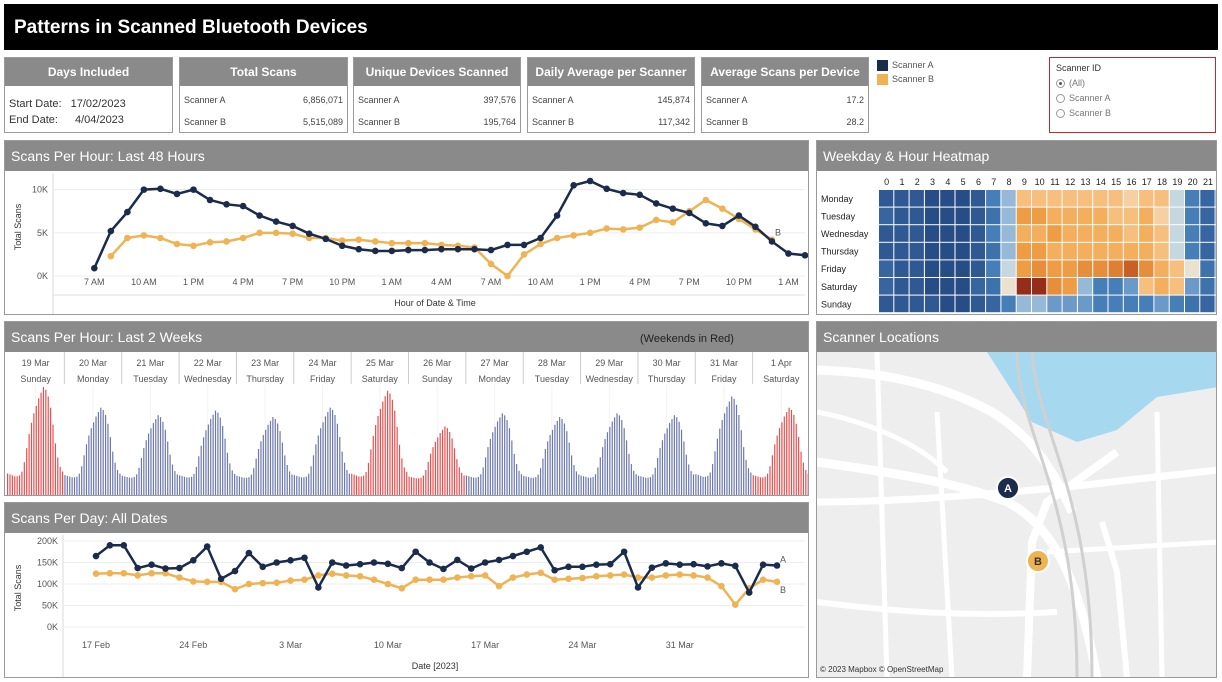 The width and height of the screenshot is (1222, 682). Describe the element at coordinates (1008, 488) in the screenshot. I see `scanner-a-marker` at that location.